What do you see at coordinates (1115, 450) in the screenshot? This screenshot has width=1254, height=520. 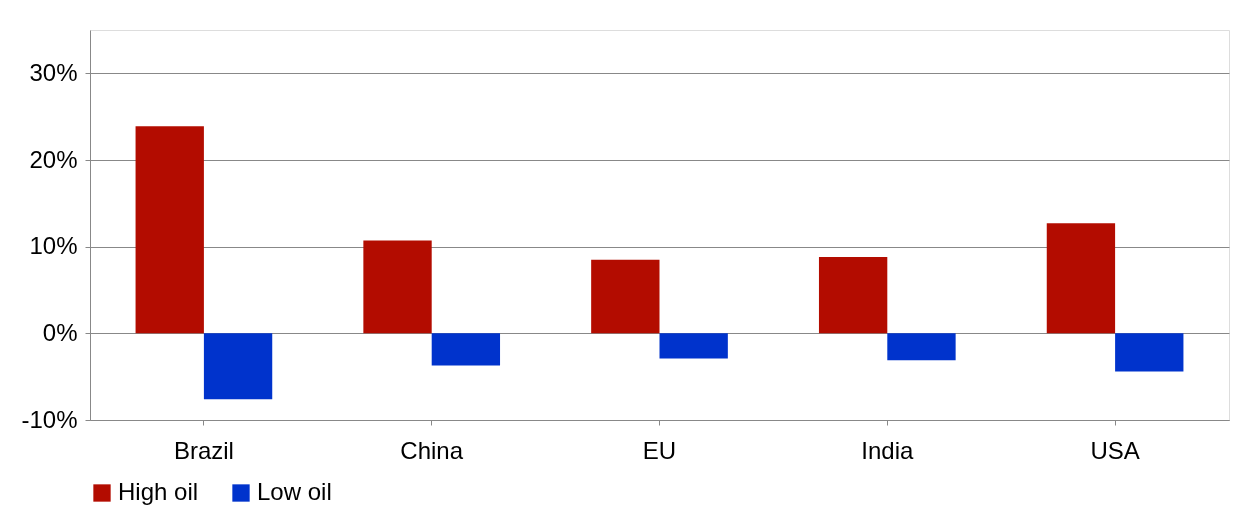 I see `x-tick-label: USA` at bounding box center [1115, 450].